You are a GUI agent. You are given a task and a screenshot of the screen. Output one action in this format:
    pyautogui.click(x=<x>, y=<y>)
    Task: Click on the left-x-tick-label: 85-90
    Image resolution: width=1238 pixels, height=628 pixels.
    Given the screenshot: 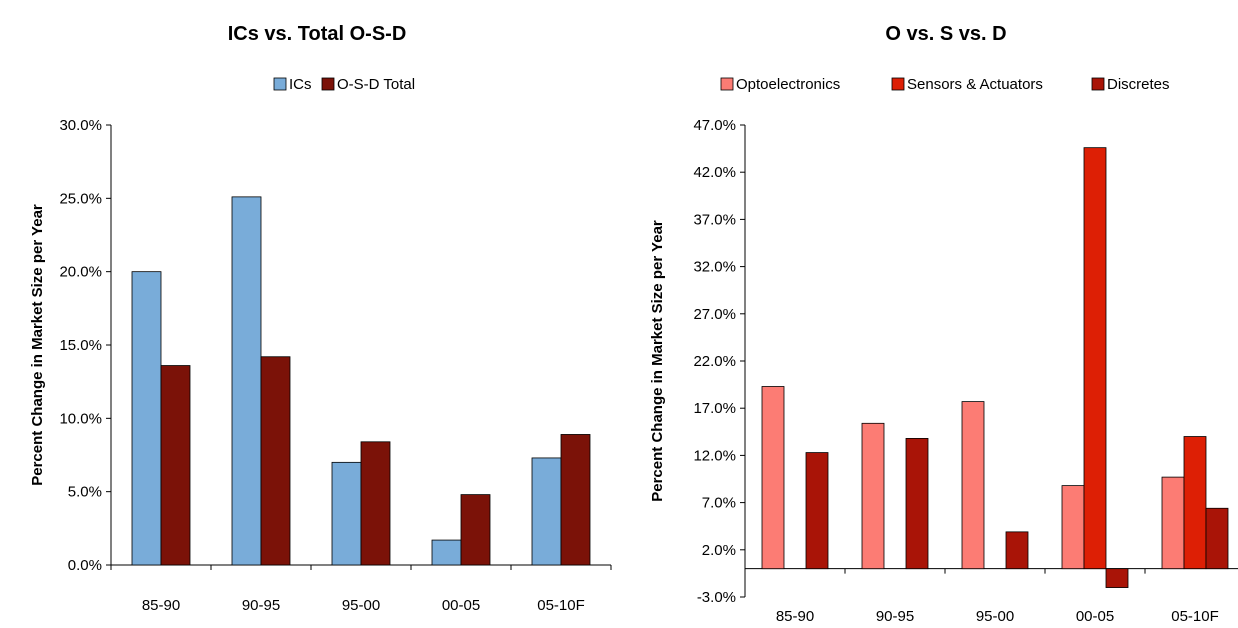 What is the action you would take?
    pyautogui.click(x=161, y=605)
    